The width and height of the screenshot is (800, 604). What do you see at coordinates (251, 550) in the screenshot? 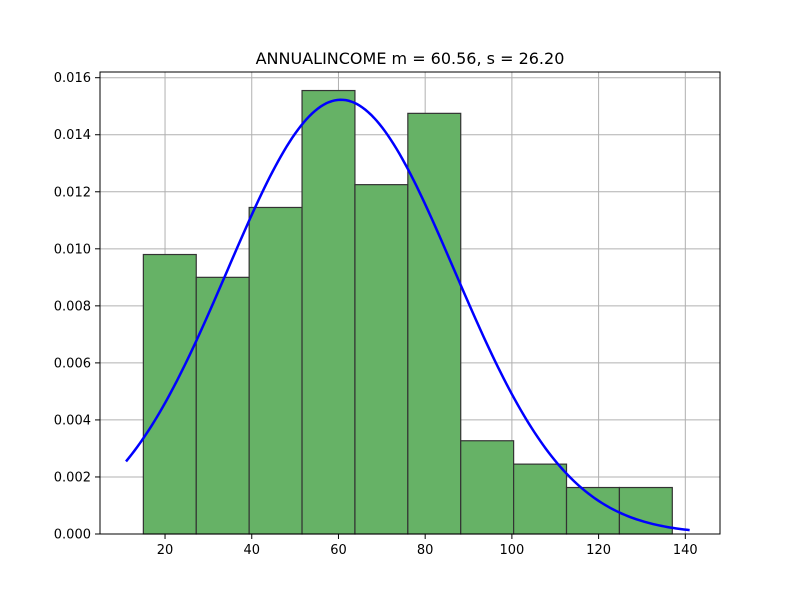
I see `x-tick-label: 40` at bounding box center [251, 550].